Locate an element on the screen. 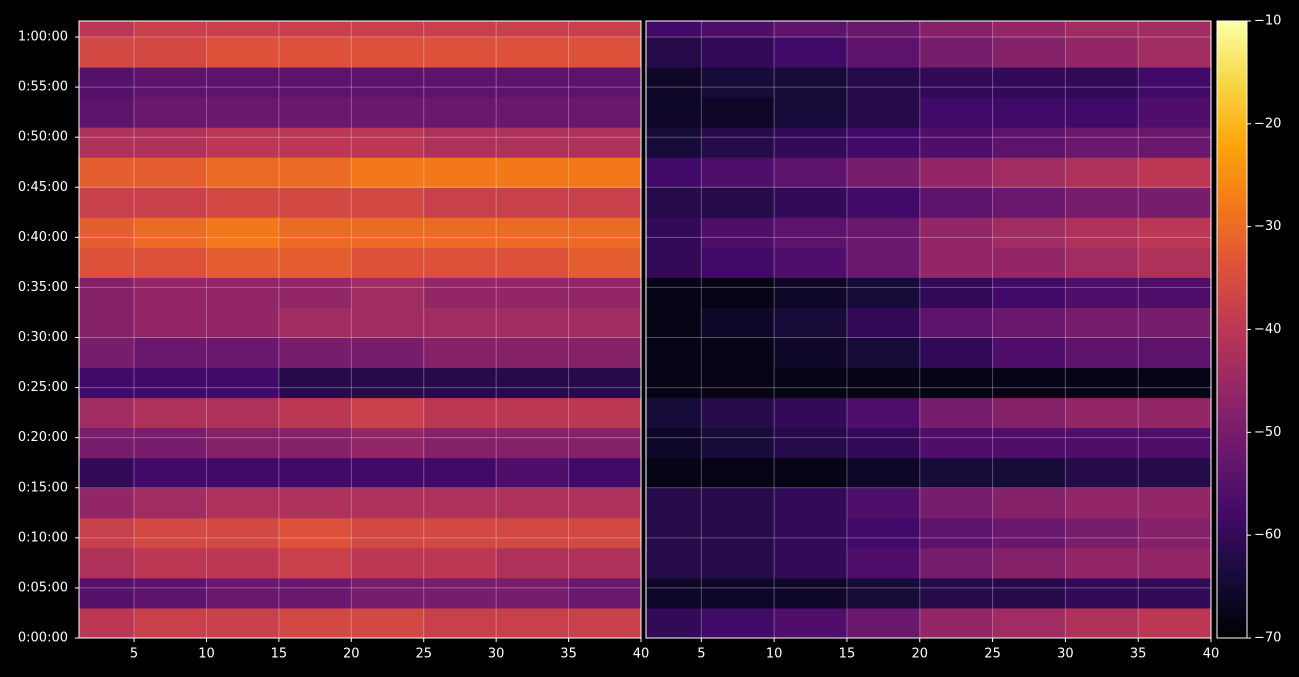 Image resolution: width=1299 pixels, height=677 pixels. y-tick-label: 0:50:00 is located at coordinates (43, 137).